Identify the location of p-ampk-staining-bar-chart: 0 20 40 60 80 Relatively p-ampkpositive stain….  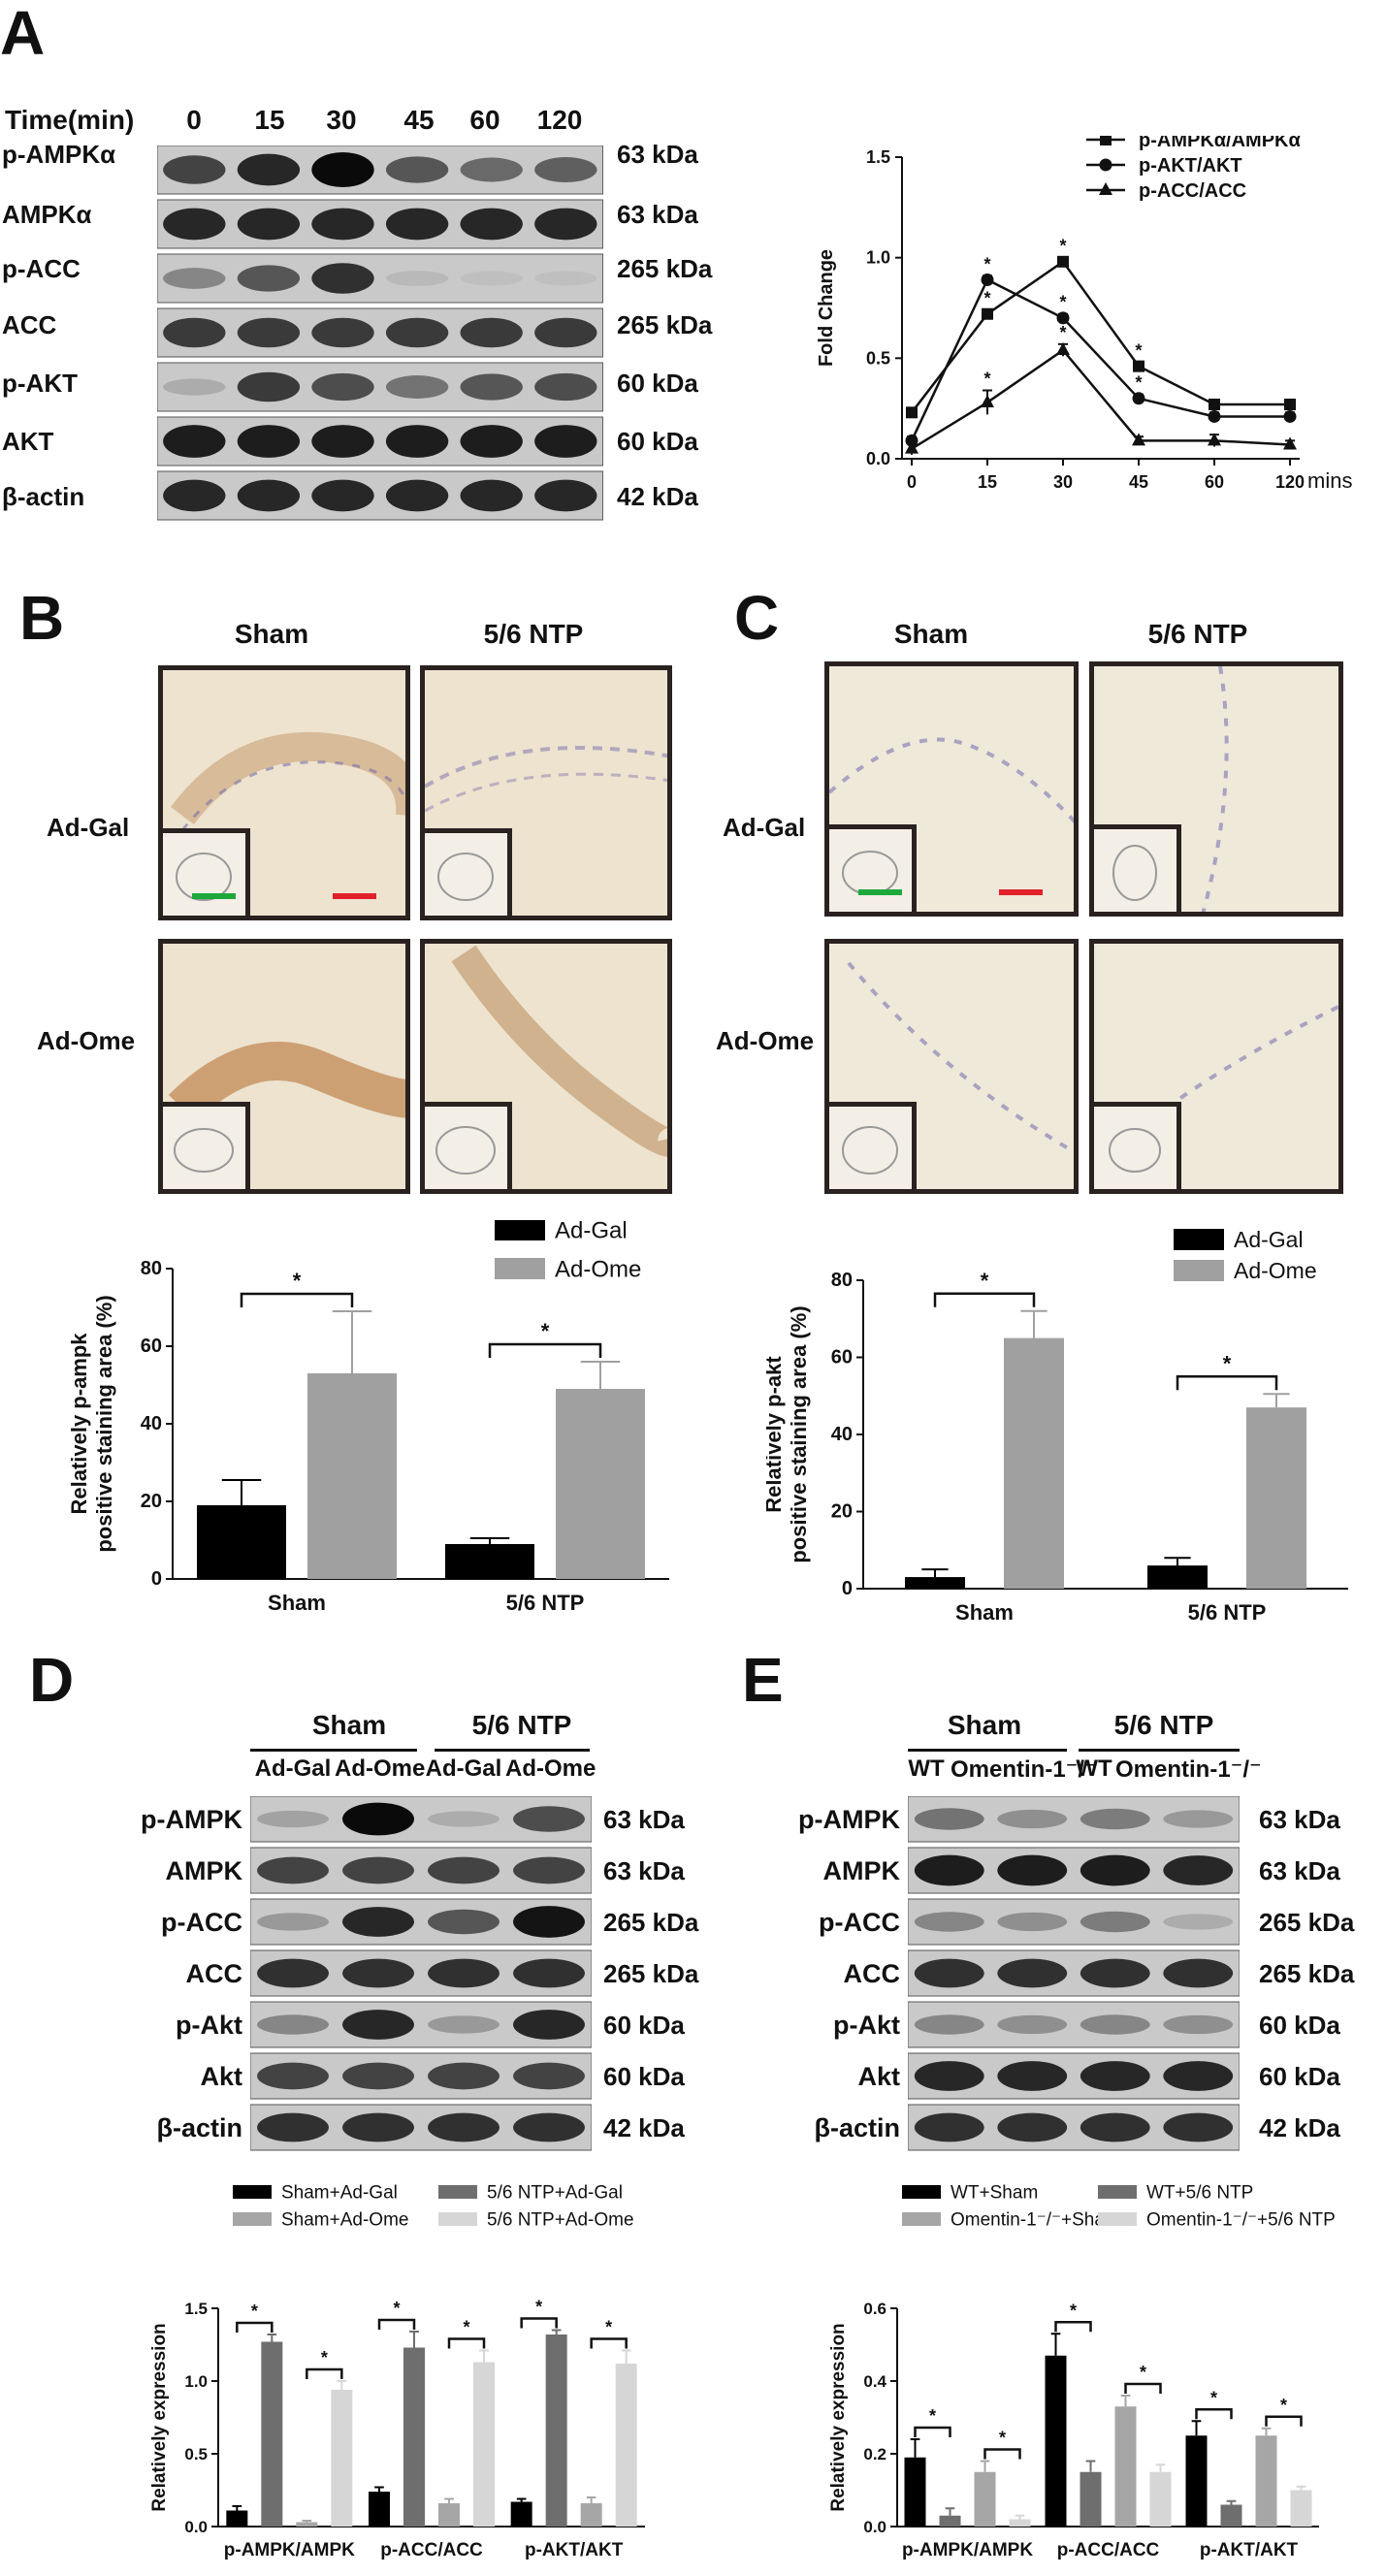
(368, 1417).